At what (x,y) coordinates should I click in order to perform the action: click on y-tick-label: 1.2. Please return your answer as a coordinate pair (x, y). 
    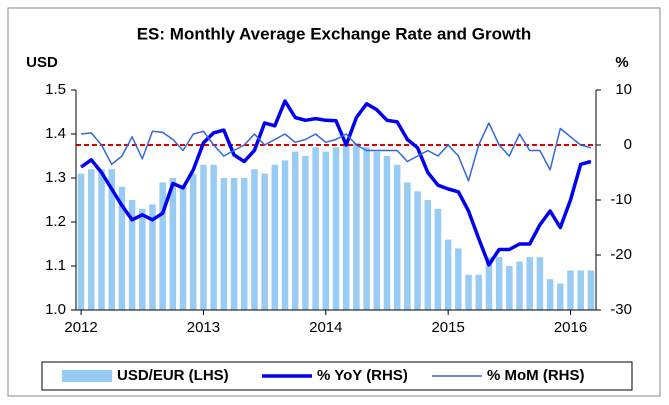
    Looking at the image, I should click on (55, 221).